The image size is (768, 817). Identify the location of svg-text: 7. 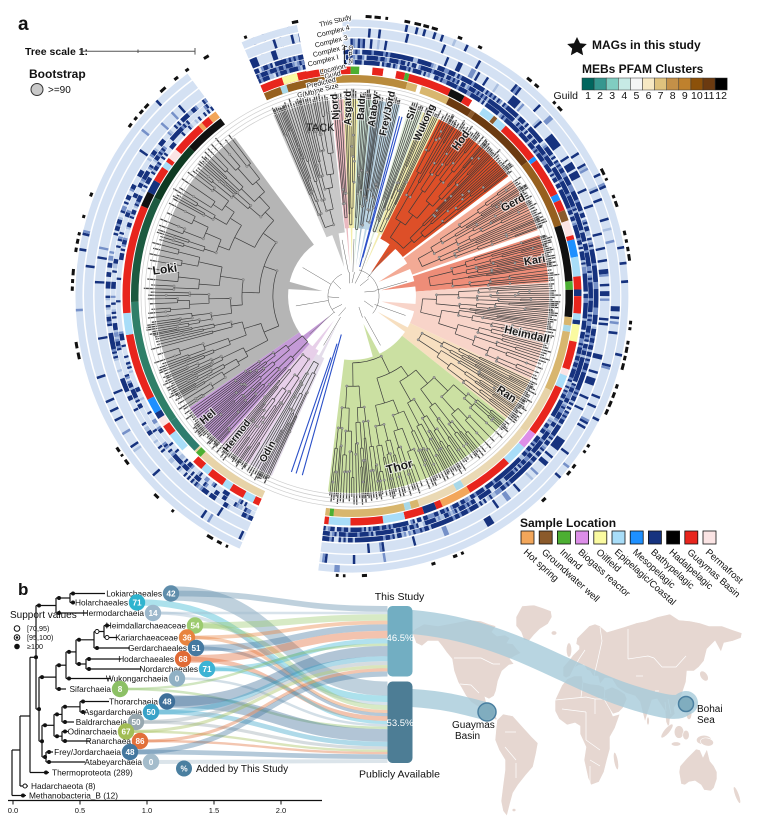
(661, 96).